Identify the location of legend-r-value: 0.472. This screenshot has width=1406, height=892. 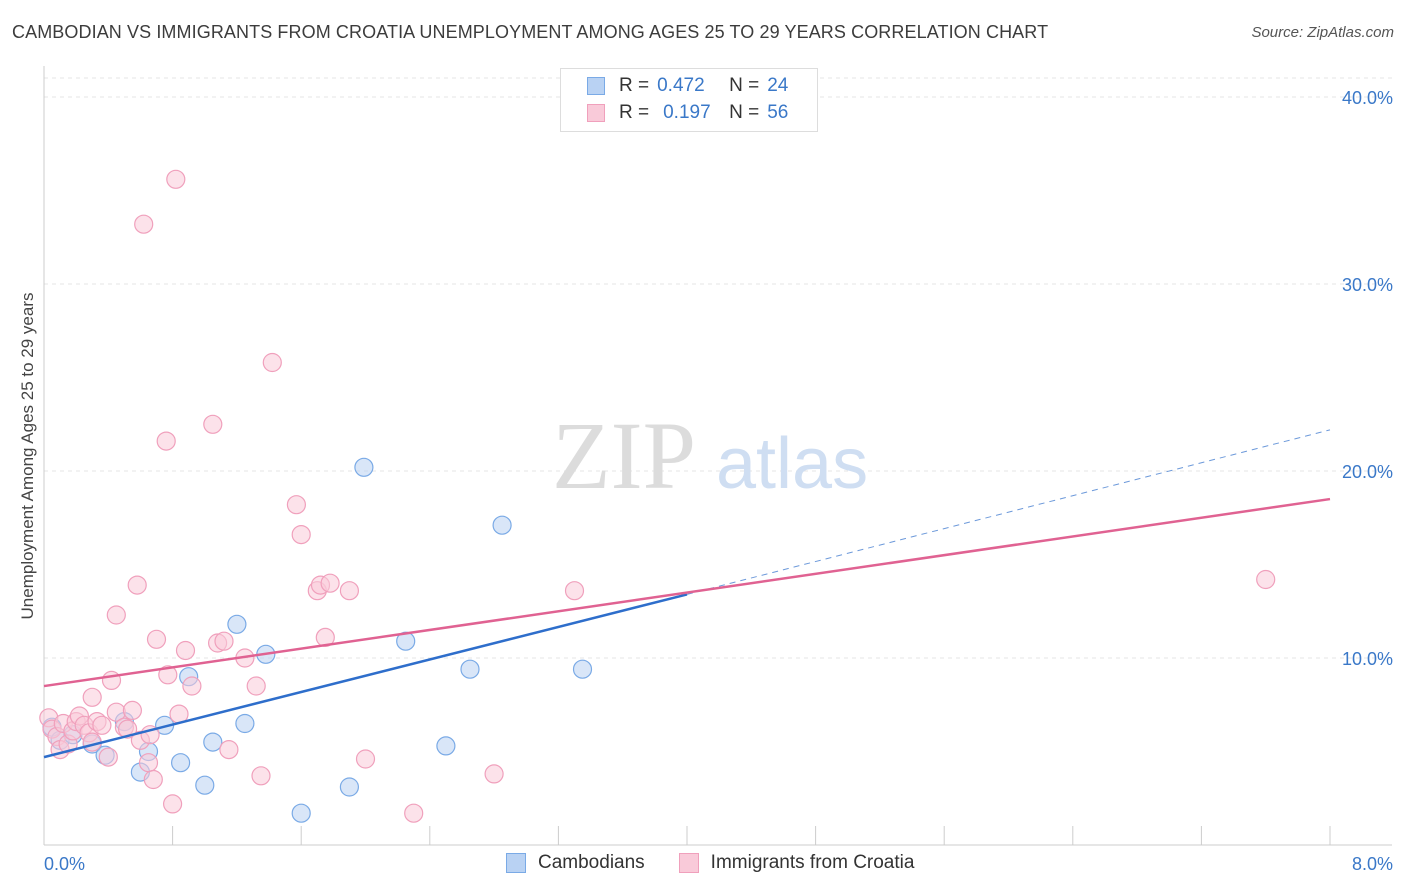
(681, 85).